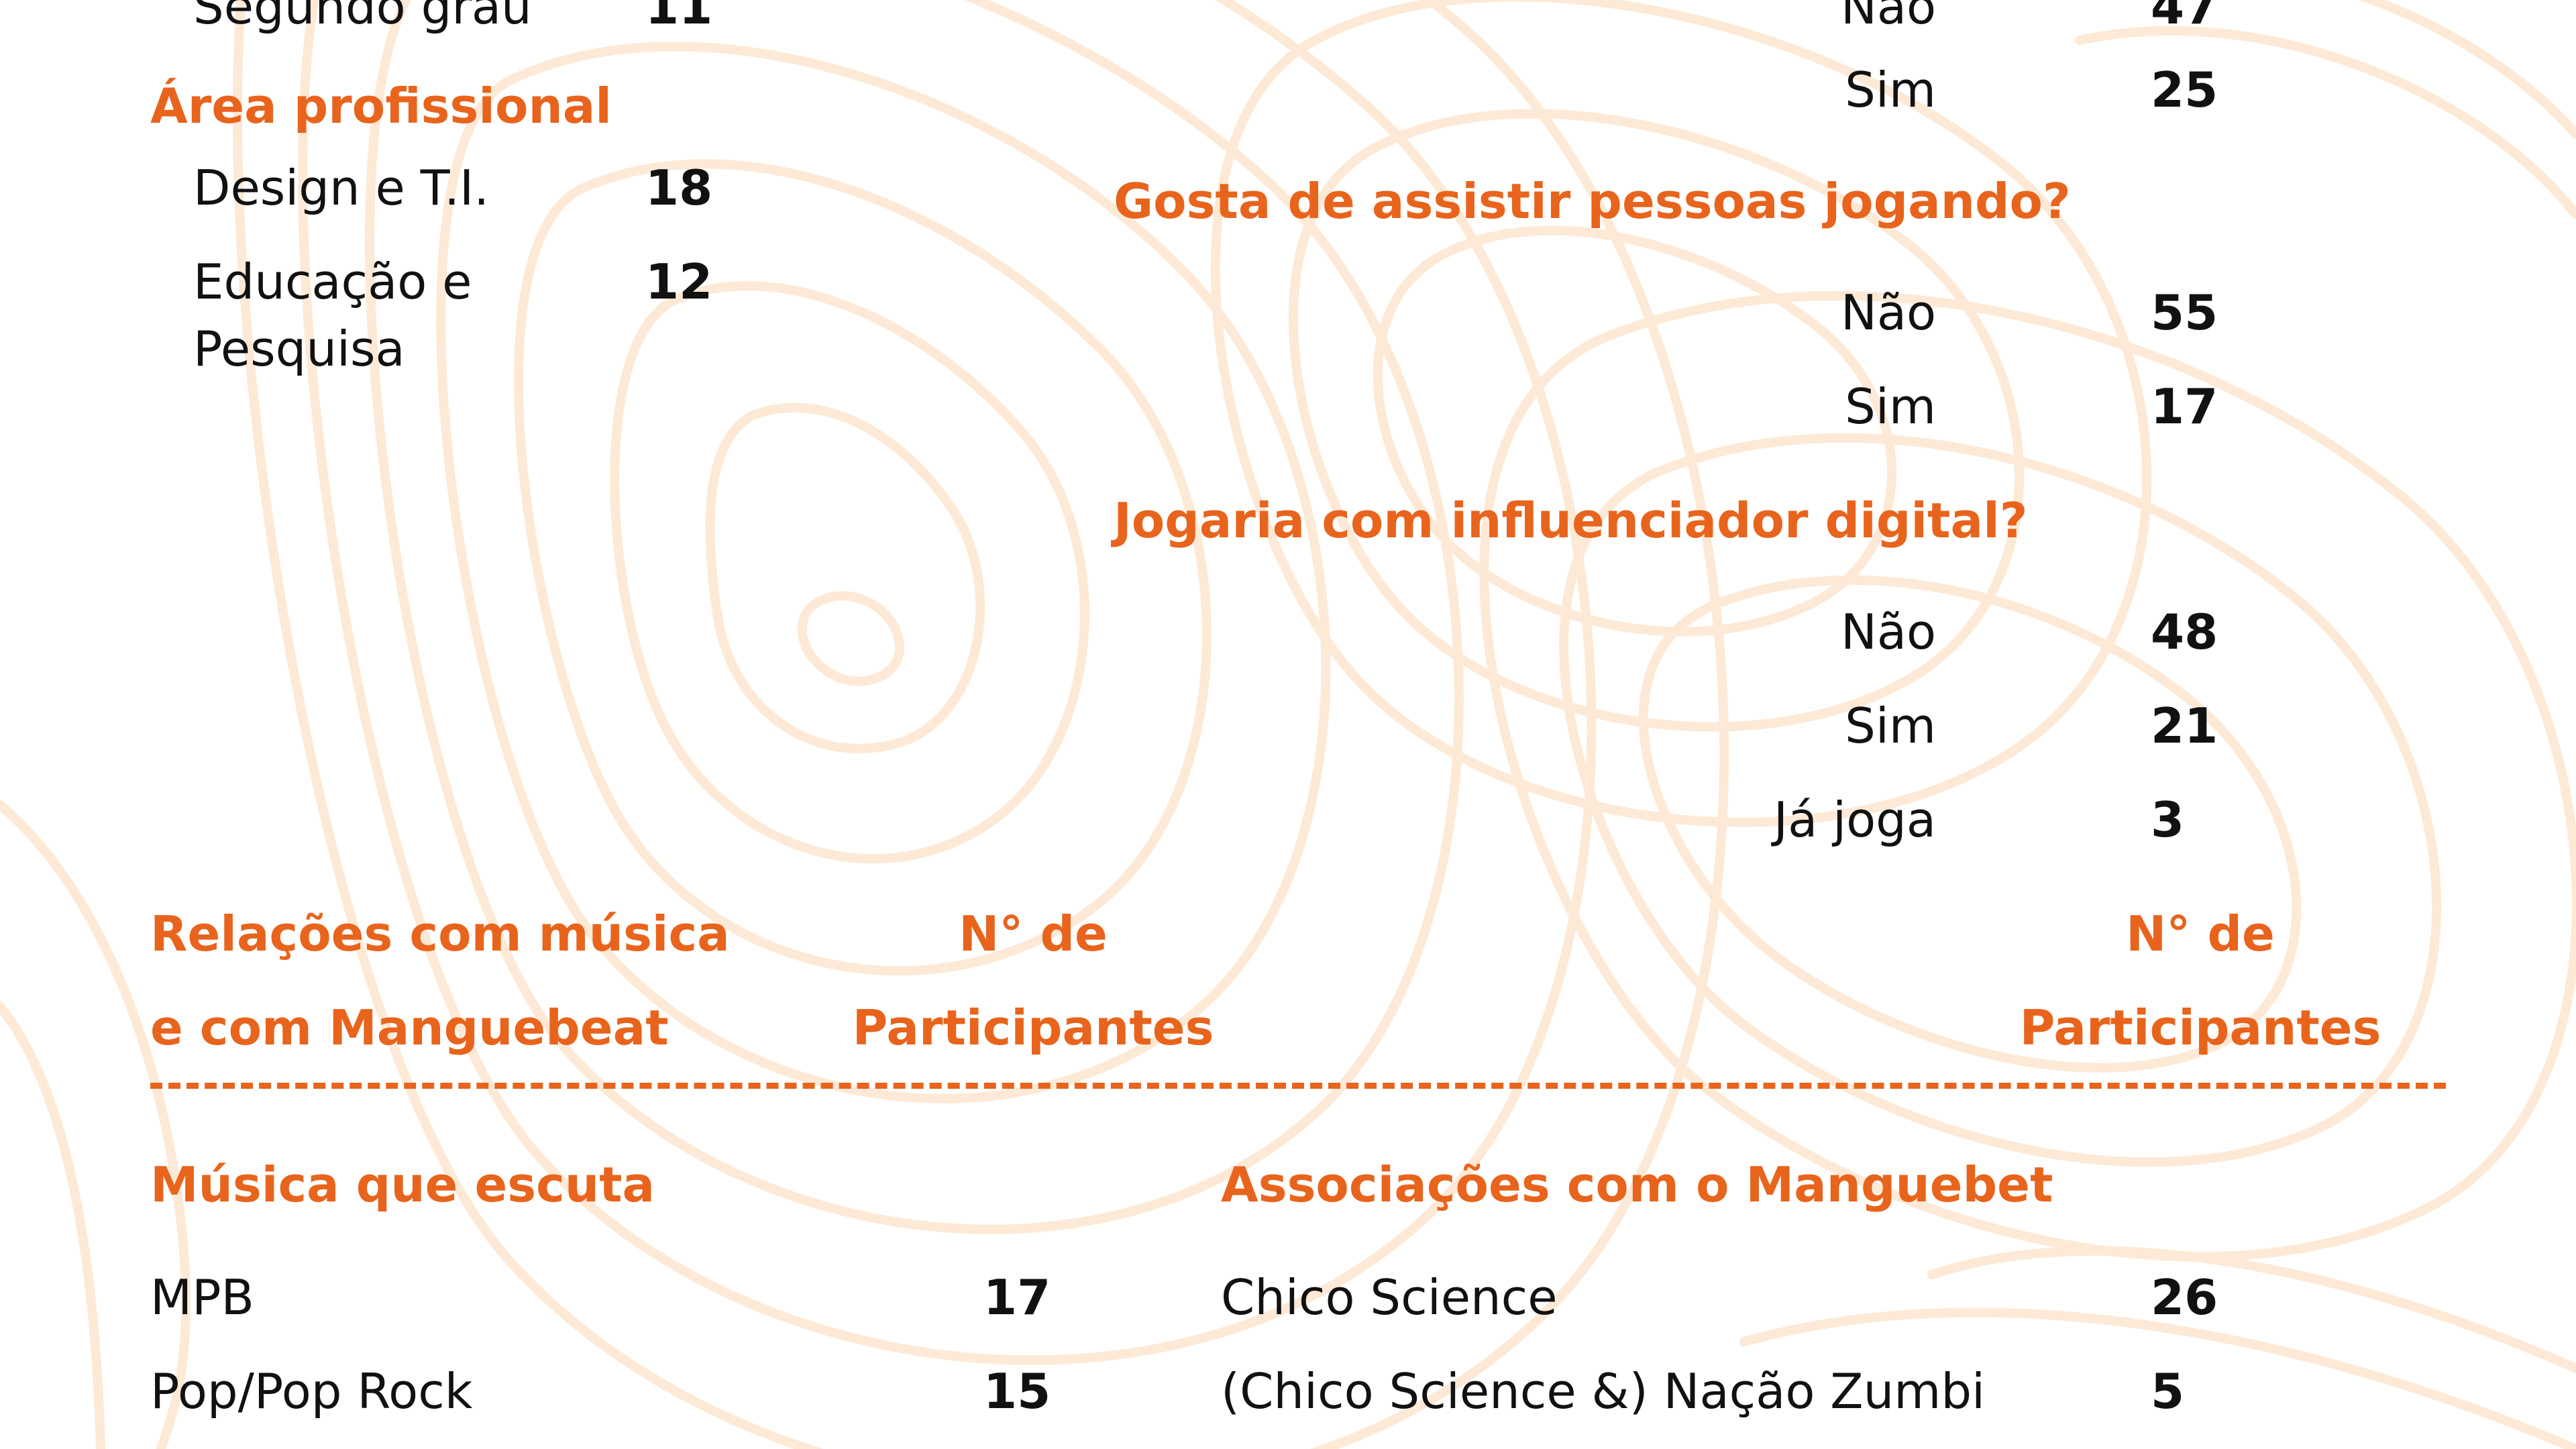 This screenshot has width=2576, height=1449. What do you see at coordinates (362, 17) in the screenshot?
I see `education-item-label: Segundo grau` at bounding box center [362, 17].